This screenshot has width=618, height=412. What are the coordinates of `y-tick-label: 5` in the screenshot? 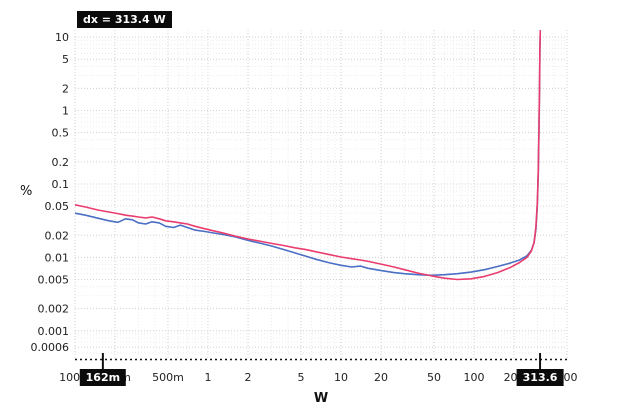 It's located at (65, 59).